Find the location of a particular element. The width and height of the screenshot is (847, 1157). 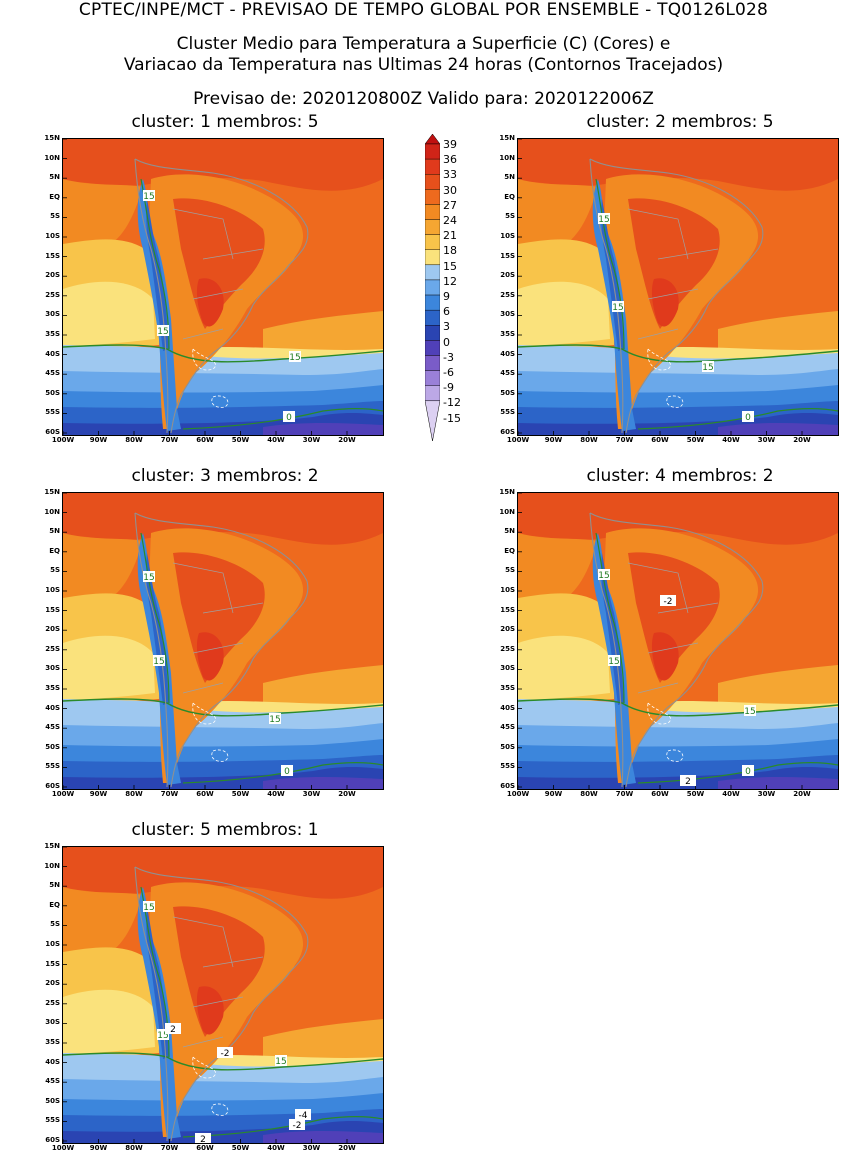

map-panel-3: 15 15 15 0 is located at coordinates (223, 641).